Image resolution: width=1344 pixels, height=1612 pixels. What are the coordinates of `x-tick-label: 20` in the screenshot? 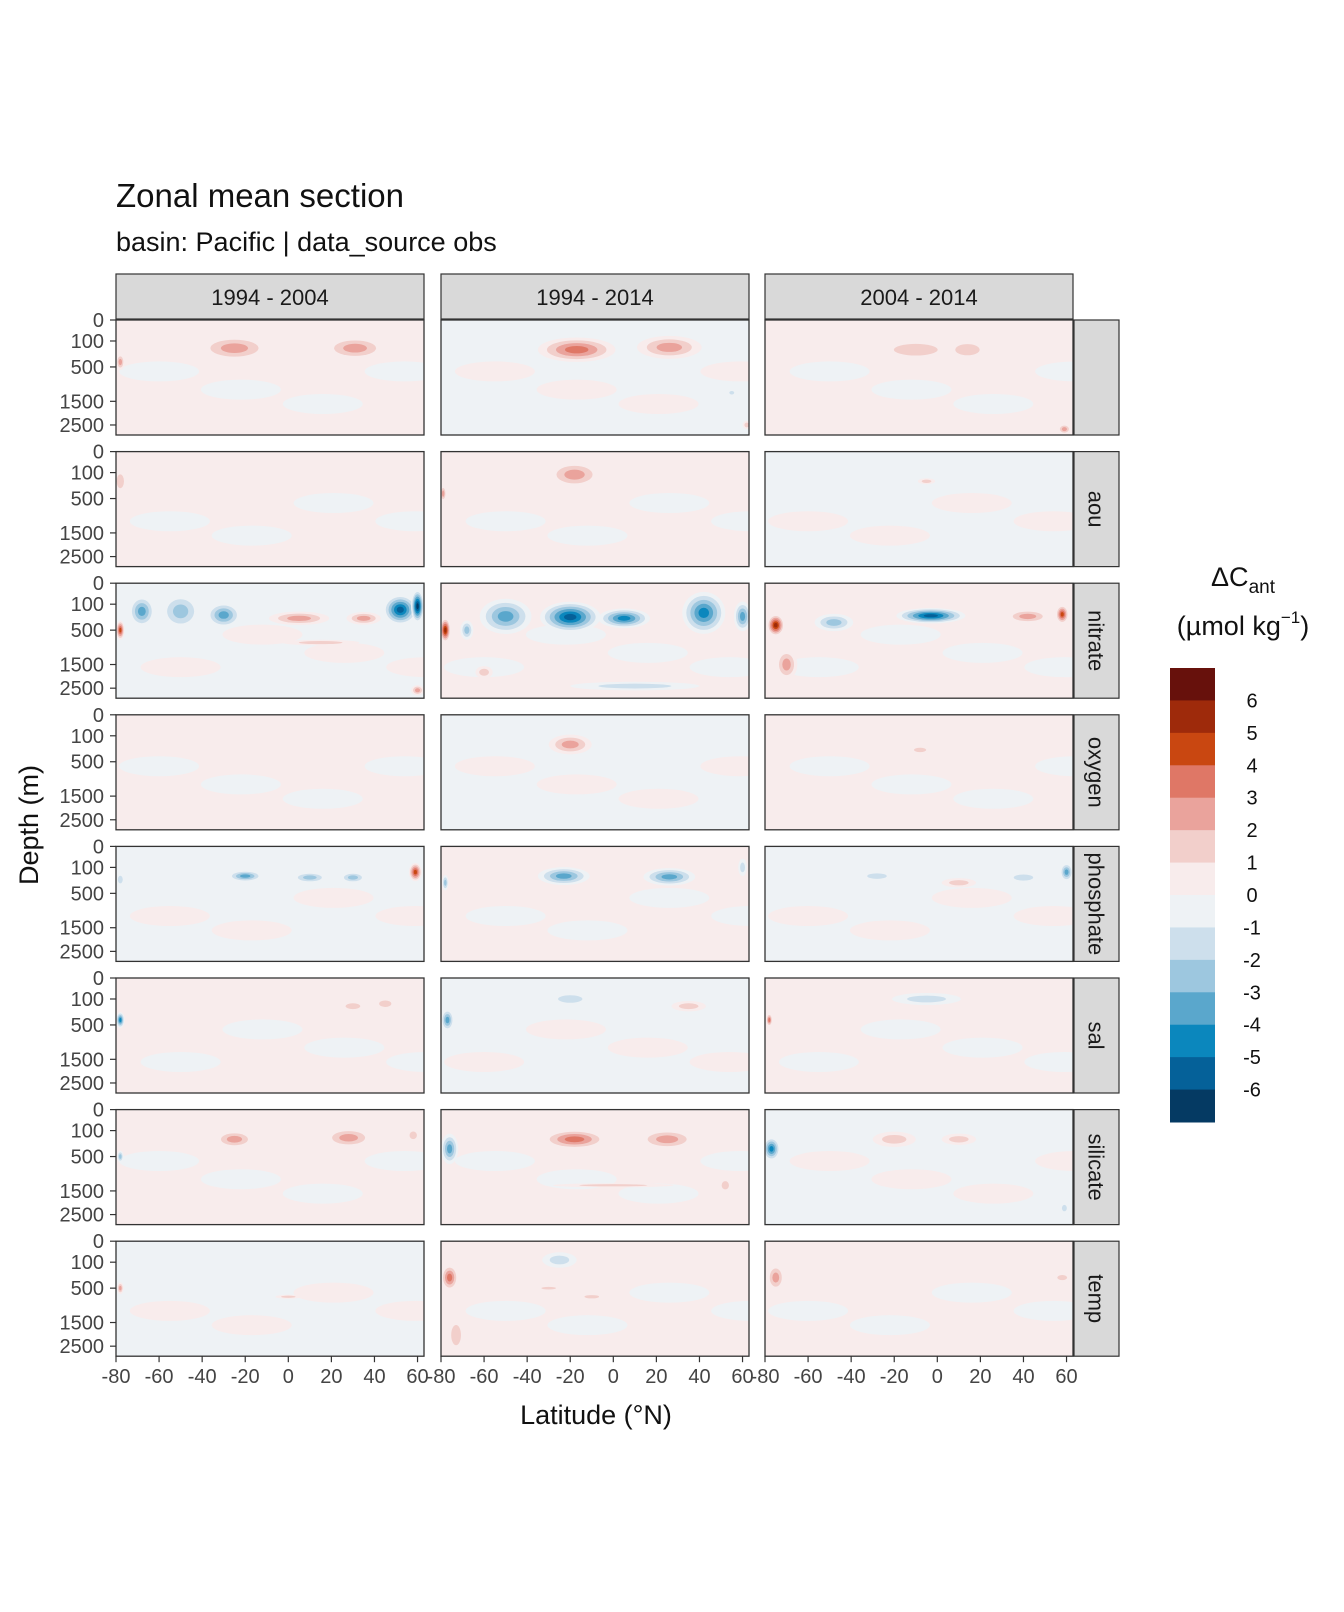 It's located at (980, 1377).